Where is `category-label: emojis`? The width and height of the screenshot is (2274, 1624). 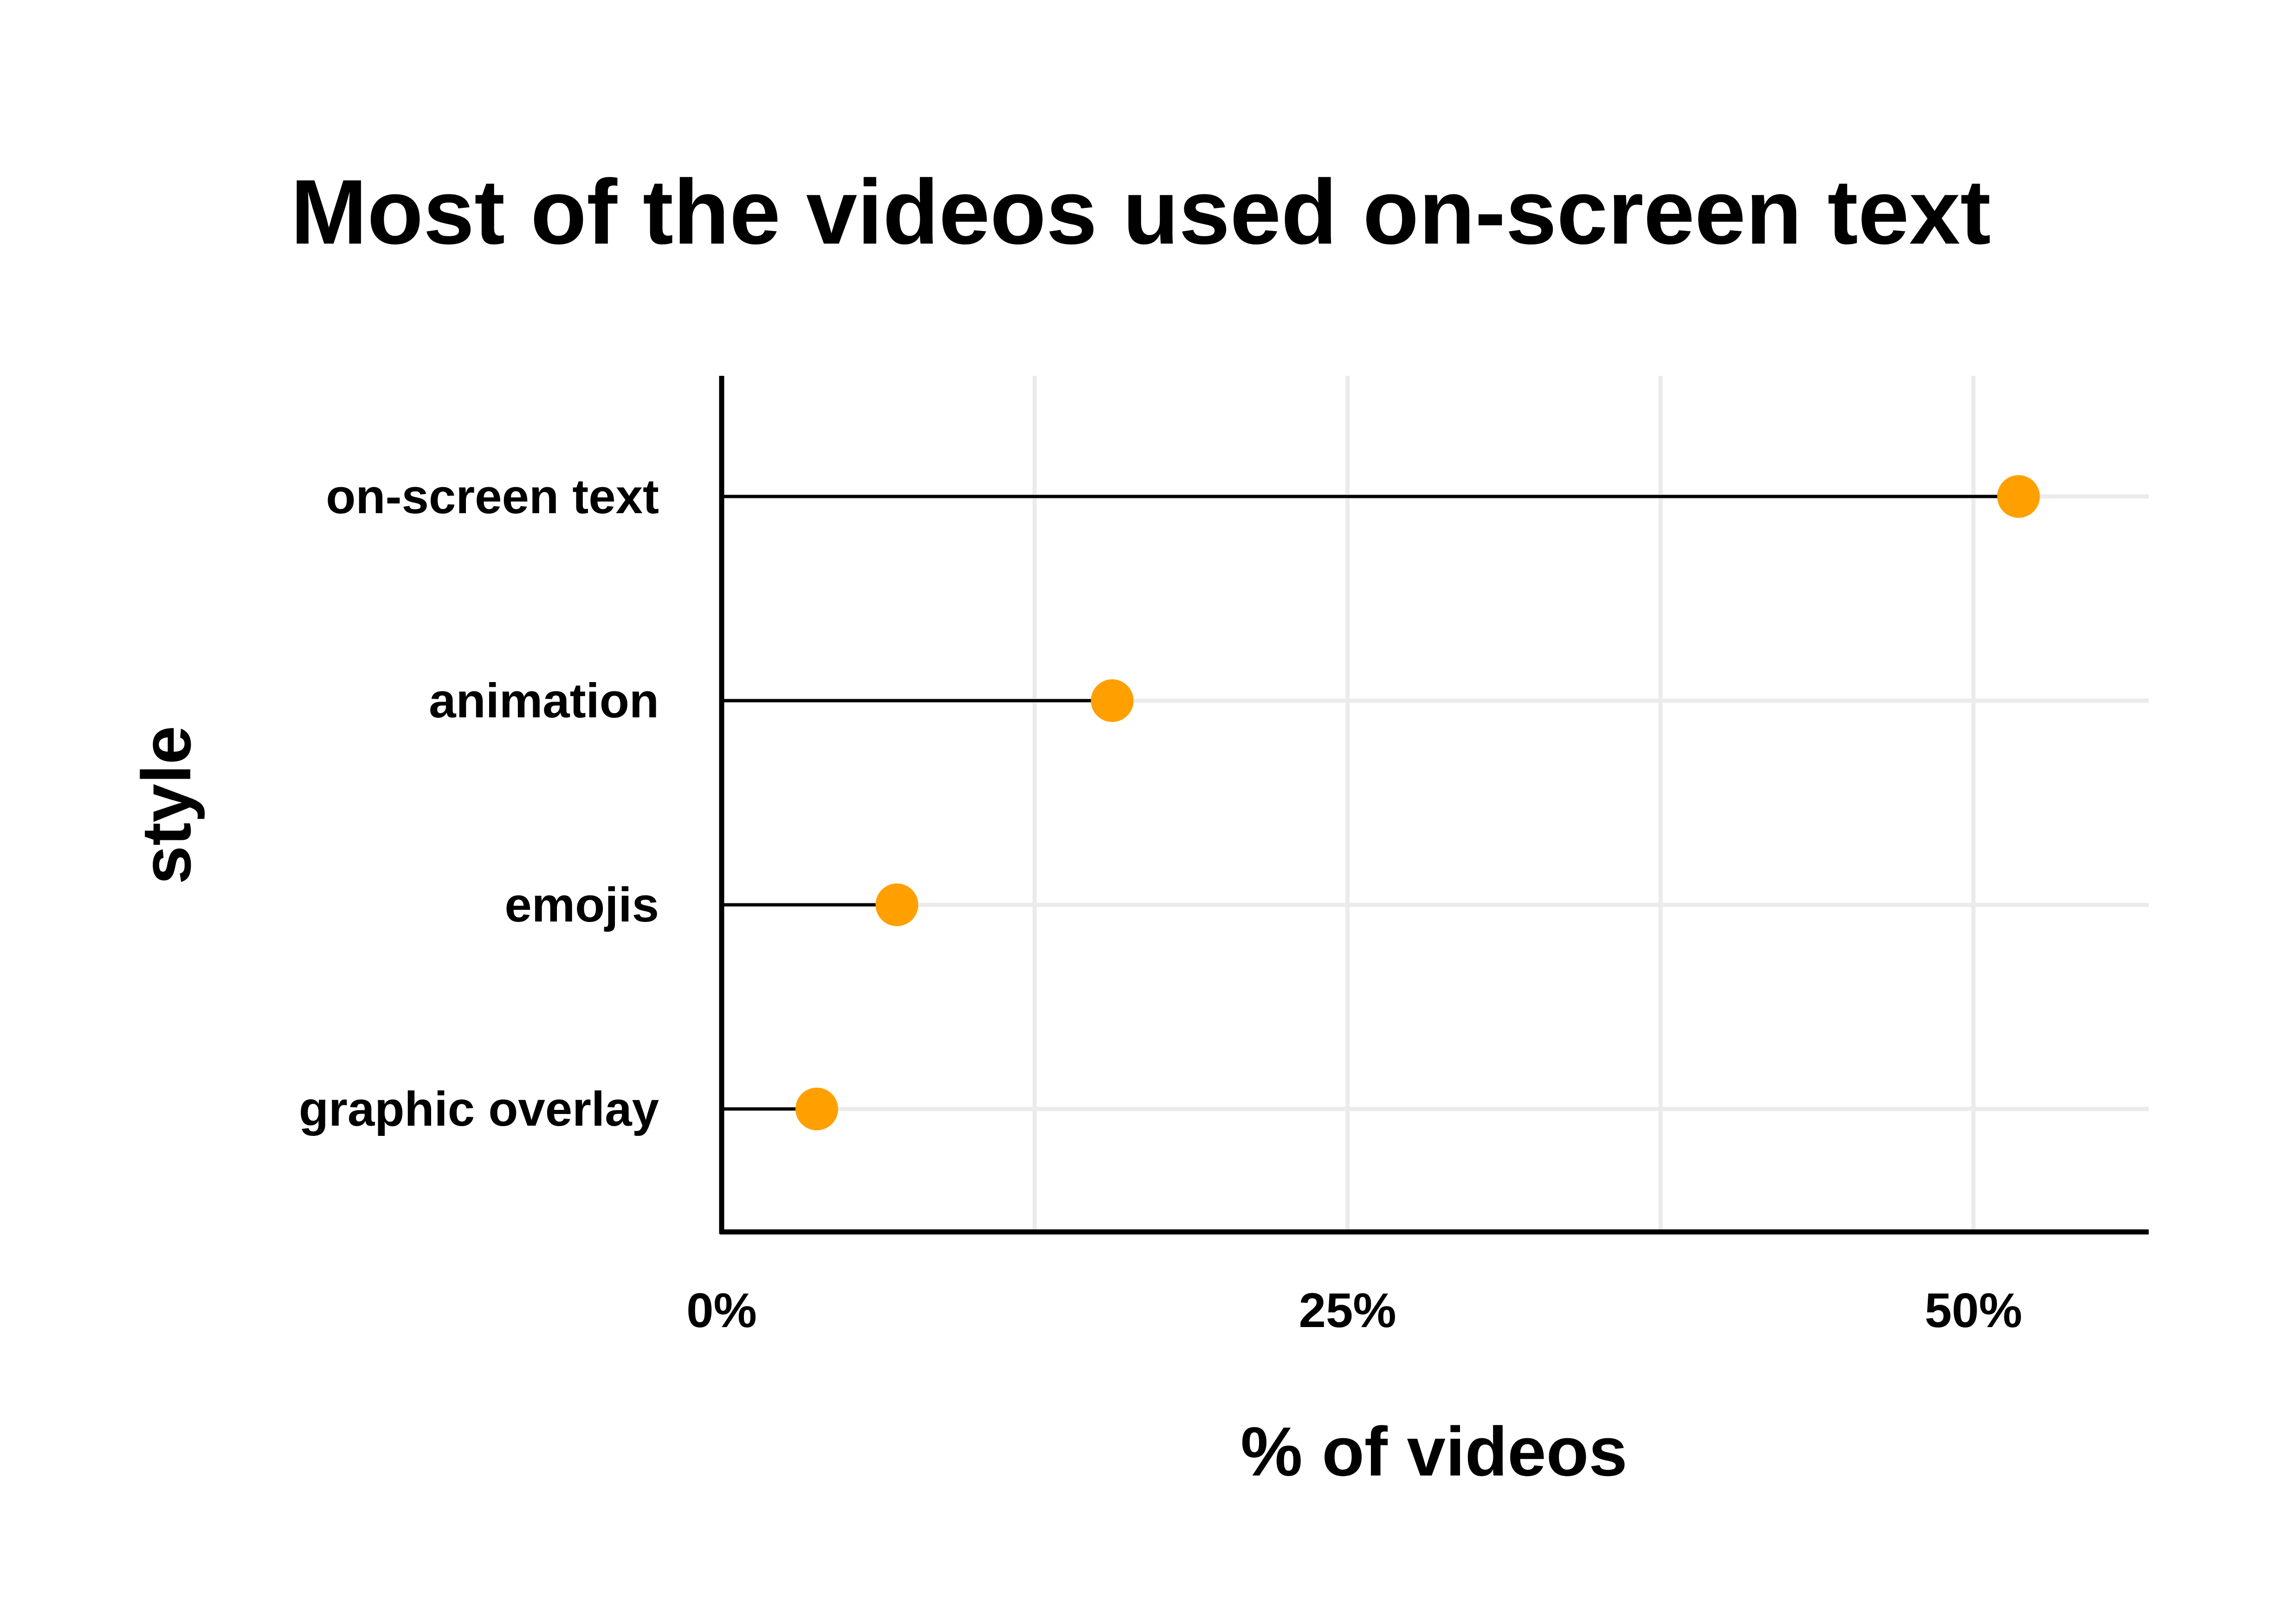
category-label: emojis is located at coordinates (581, 905).